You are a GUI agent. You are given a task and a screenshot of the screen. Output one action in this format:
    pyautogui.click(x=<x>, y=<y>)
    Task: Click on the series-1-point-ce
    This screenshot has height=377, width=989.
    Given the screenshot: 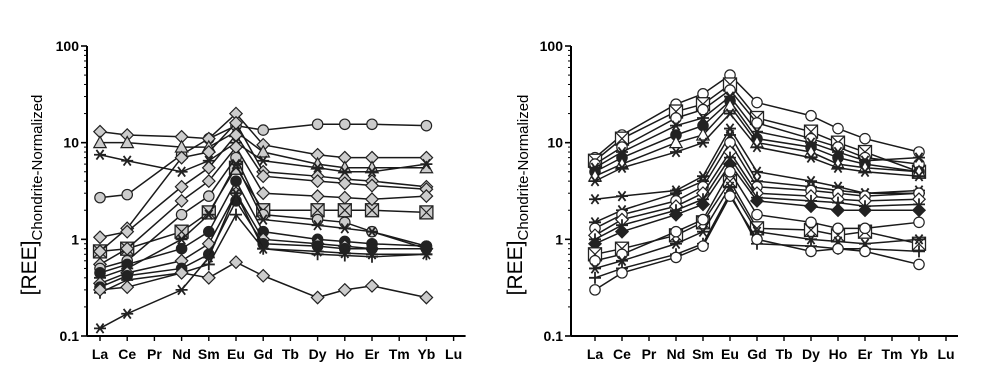 What is the action you would take?
    pyautogui.click(x=127, y=194)
    